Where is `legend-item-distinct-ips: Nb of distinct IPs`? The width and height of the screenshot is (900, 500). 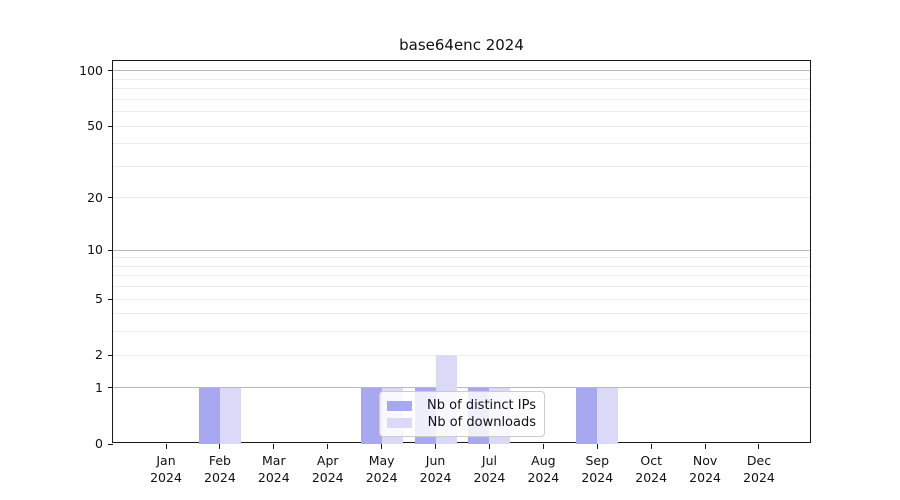 legend-item-distinct-ips: Nb of distinct IPs is located at coordinates (461, 405).